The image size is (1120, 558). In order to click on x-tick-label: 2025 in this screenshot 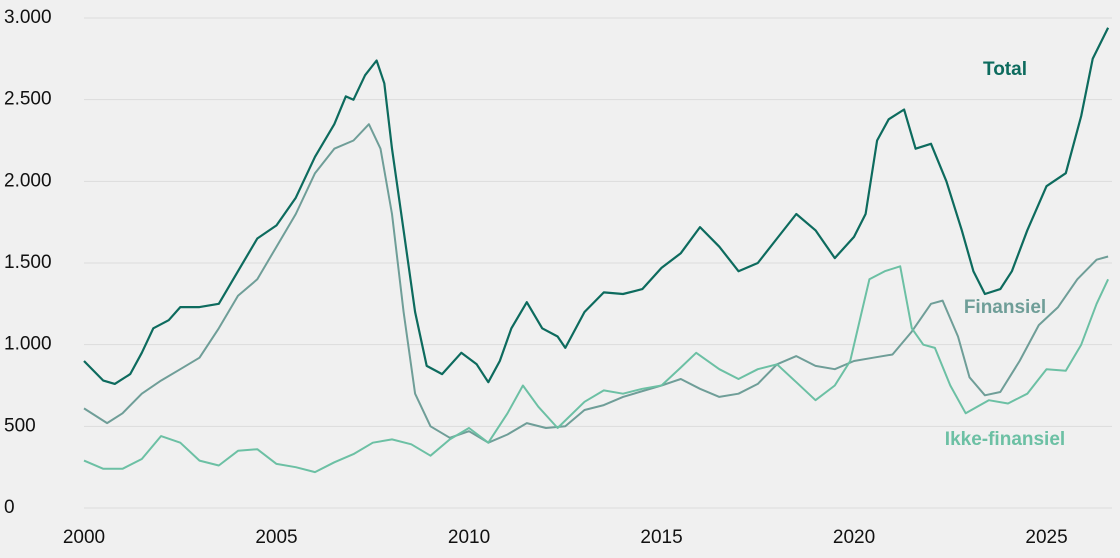, I will do `click(1046, 537)`.